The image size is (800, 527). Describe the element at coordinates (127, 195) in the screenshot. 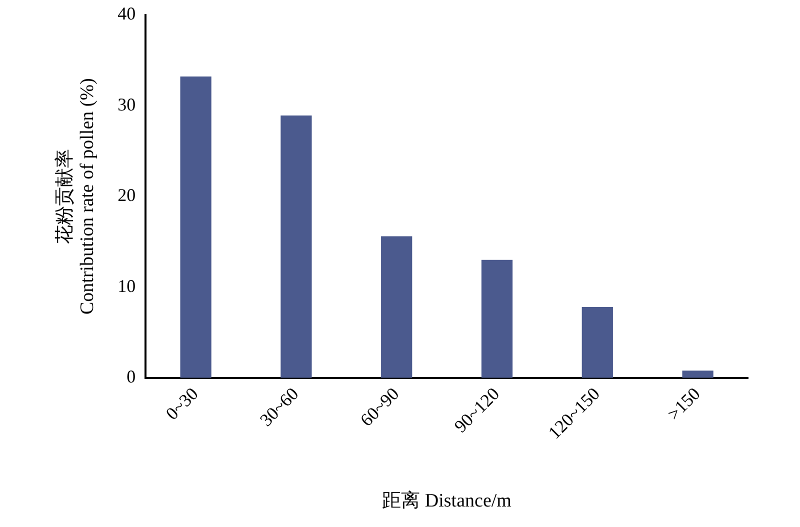

I see `y-tick-label: 20` at that location.